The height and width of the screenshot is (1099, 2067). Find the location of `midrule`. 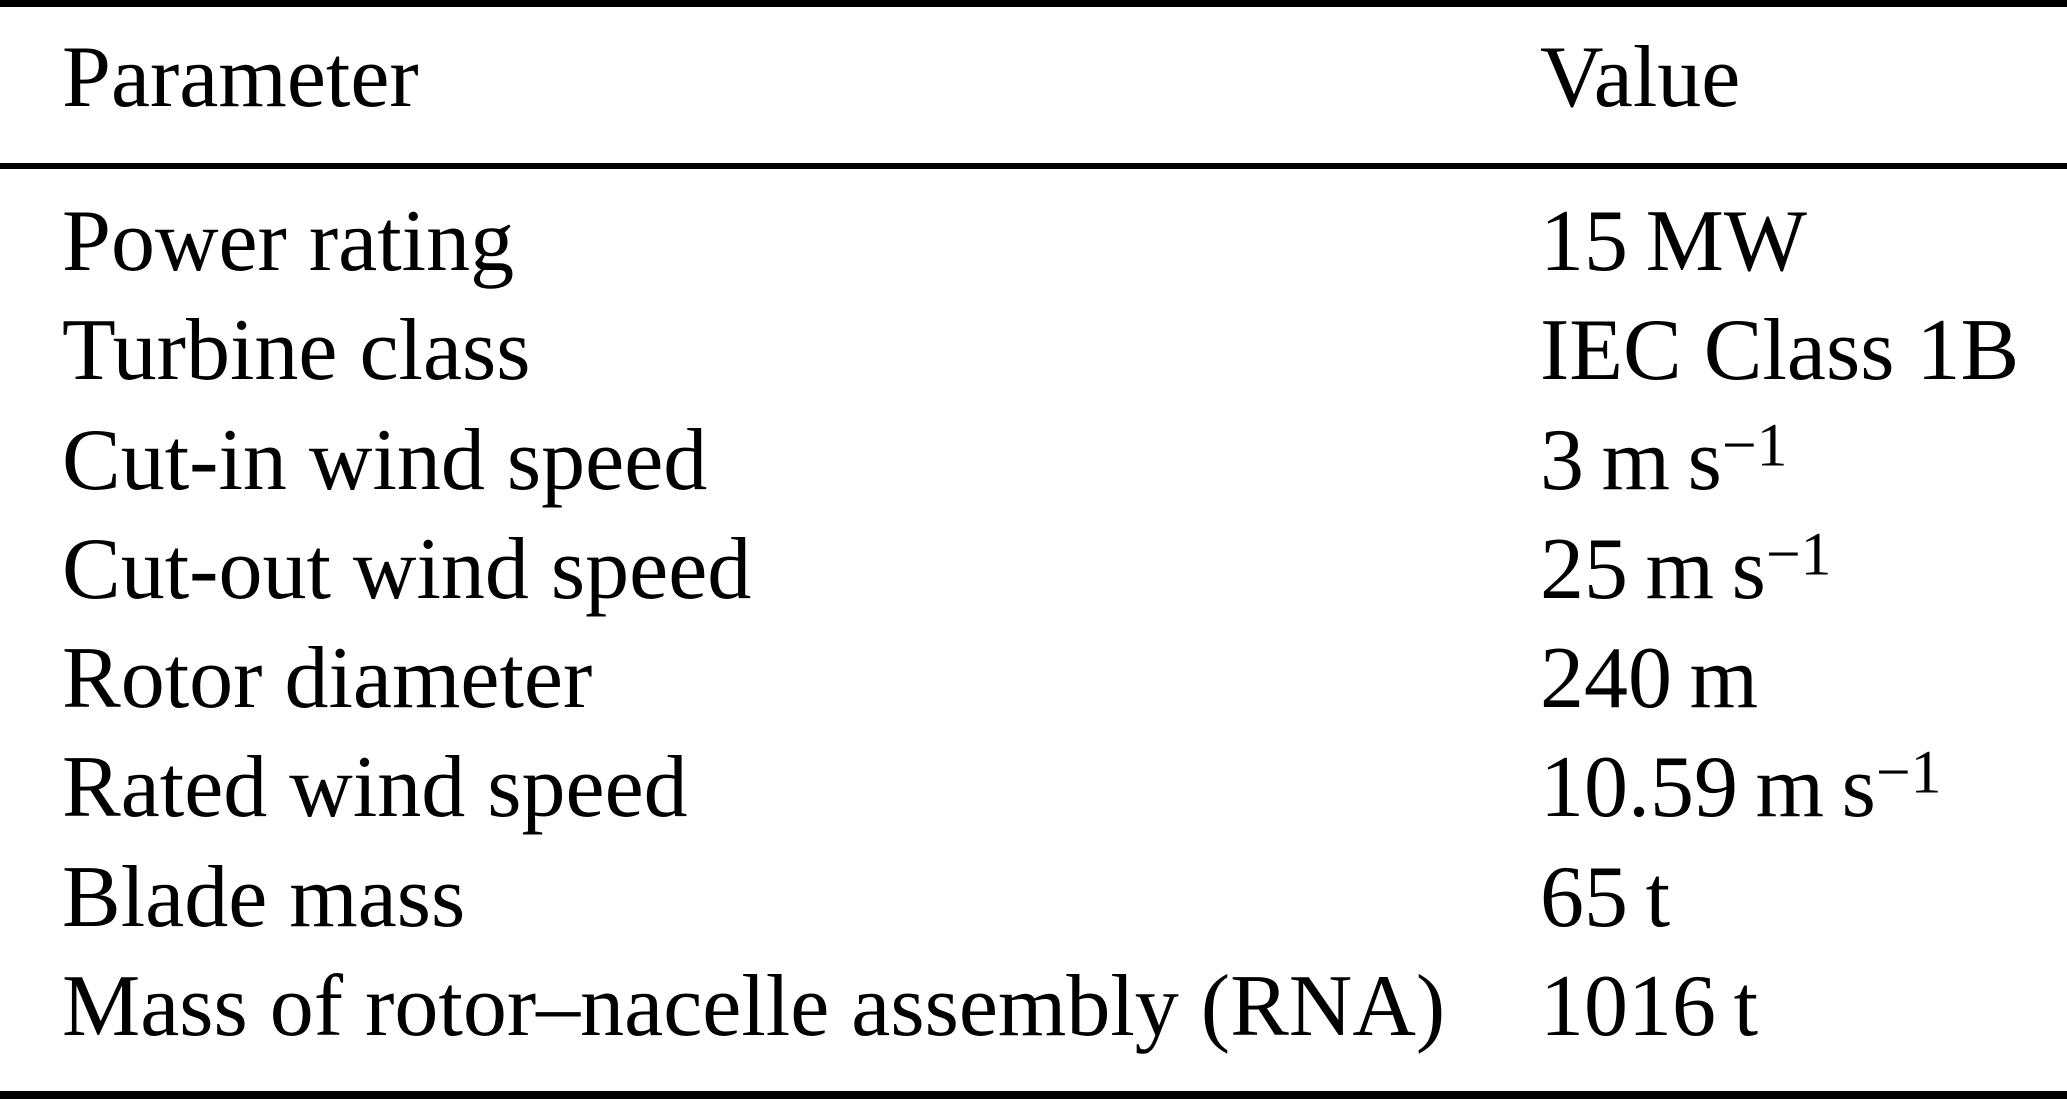

midrule is located at coordinates (1033, 166).